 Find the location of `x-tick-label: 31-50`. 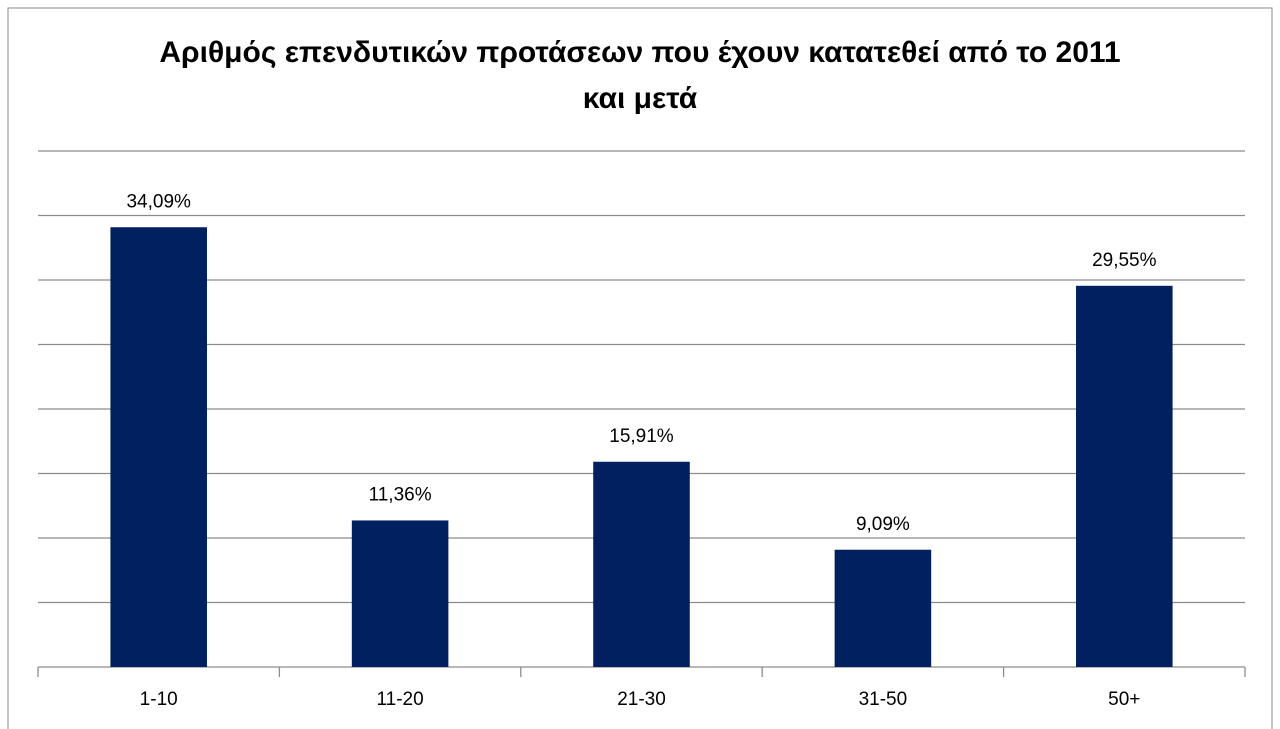

x-tick-label: 31-50 is located at coordinates (883, 699).